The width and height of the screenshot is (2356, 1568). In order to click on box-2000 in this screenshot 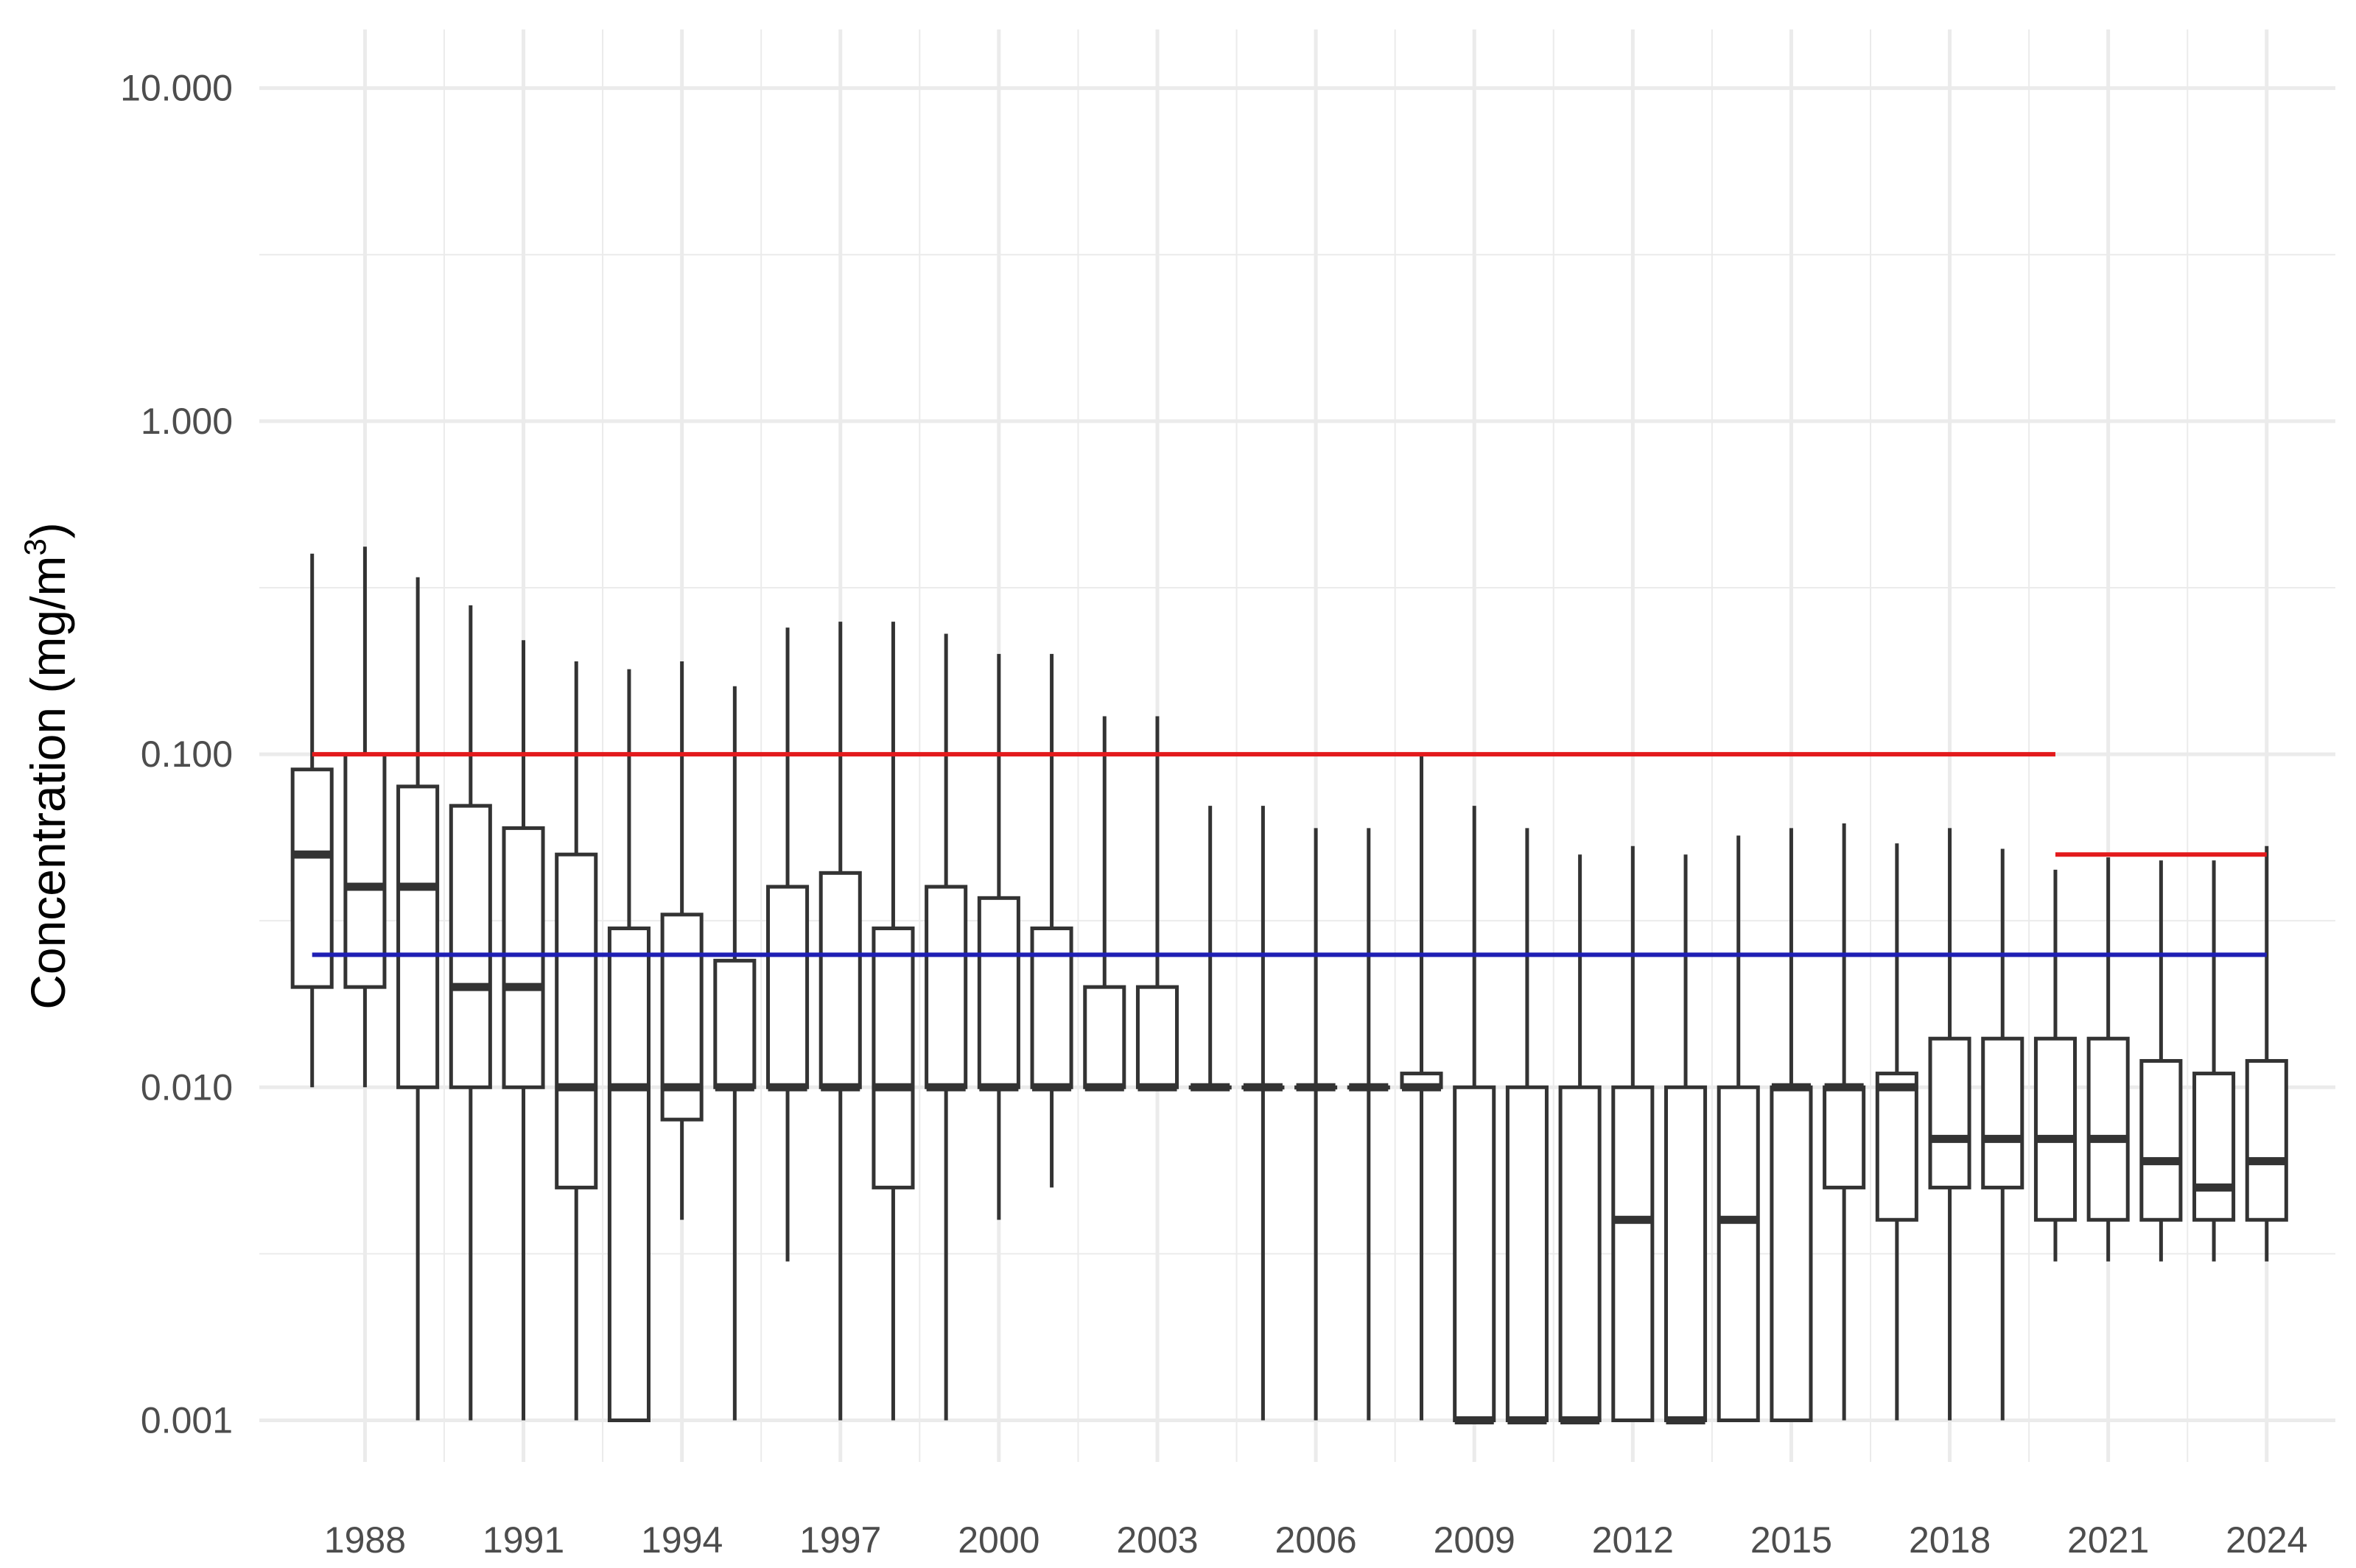, I will do `click(998, 936)`.